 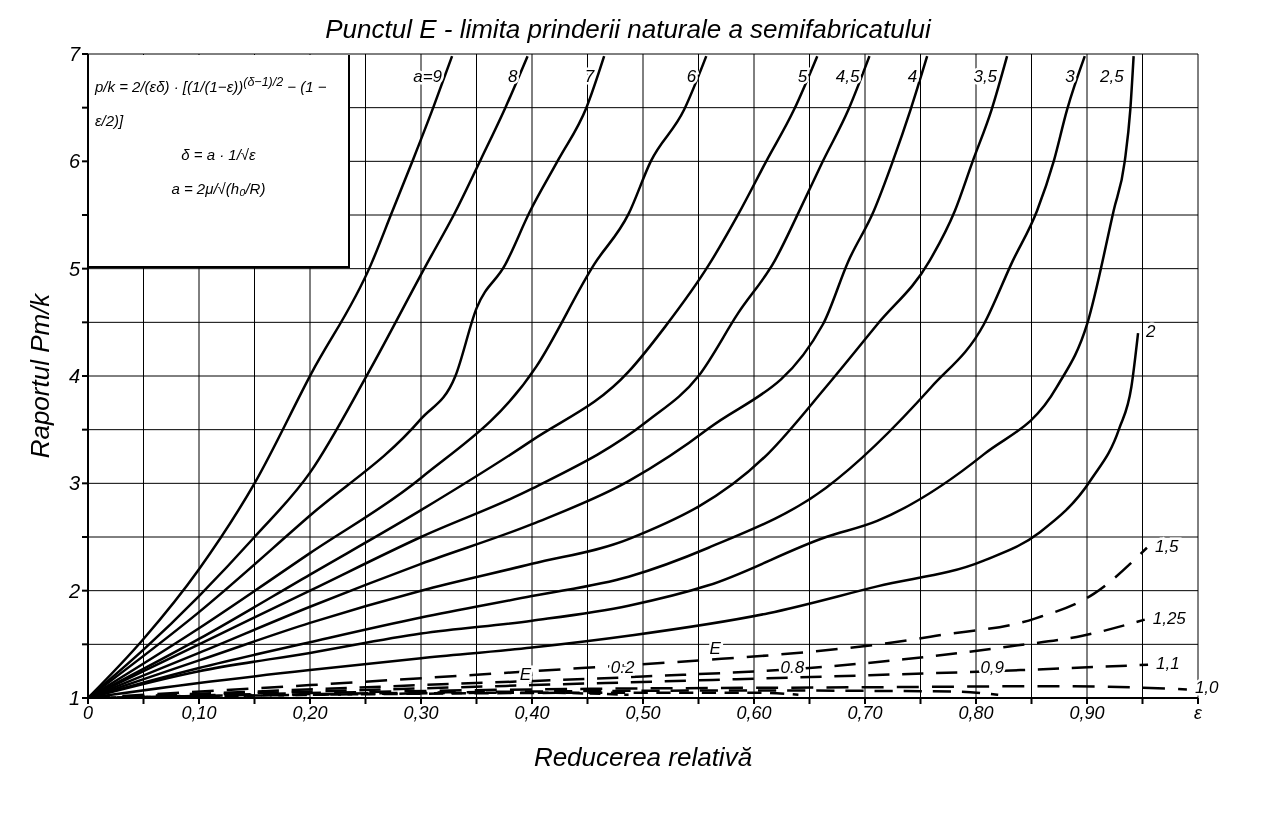 I want to click on series-label: 1,25, so click(x=1169, y=618).